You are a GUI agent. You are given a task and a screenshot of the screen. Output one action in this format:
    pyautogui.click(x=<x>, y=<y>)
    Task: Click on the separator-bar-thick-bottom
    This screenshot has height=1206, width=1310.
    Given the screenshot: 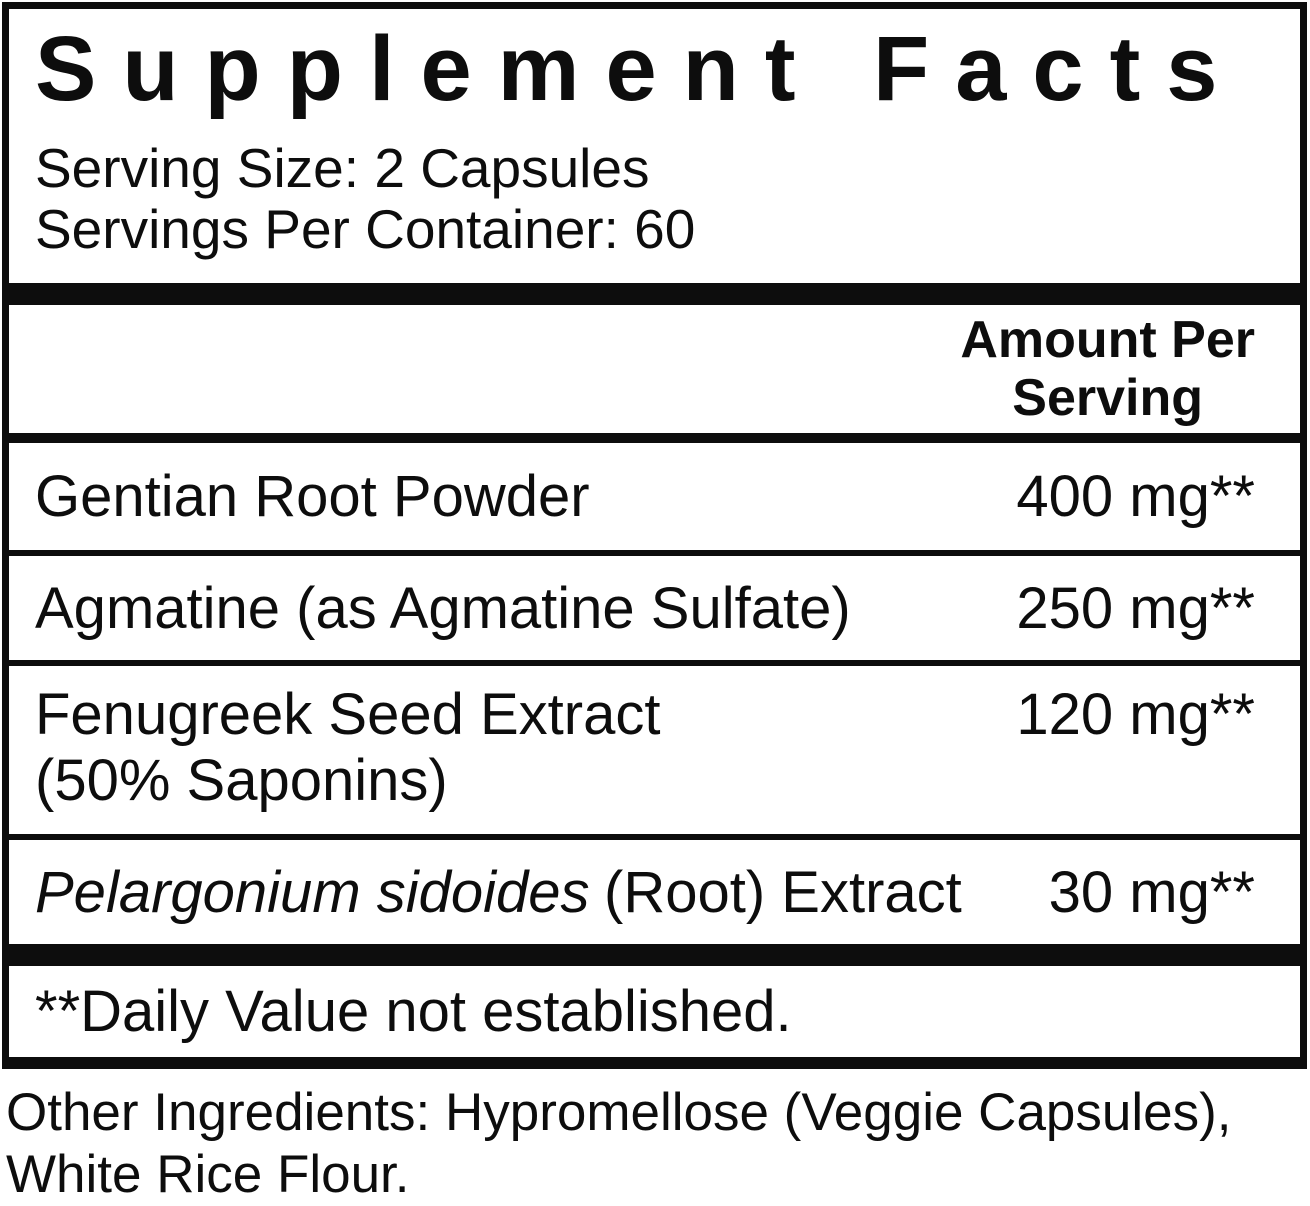 What is the action you would take?
    pyautogui.click(x=654, y=955)
    